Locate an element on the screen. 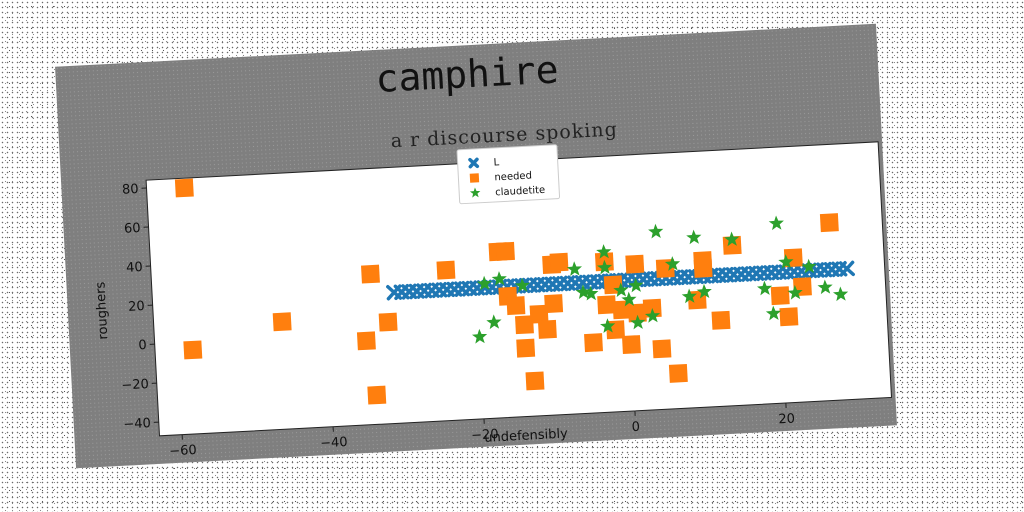 The image size is (1024, 512). legend-label: claudetite is located at coordinates (520, 192).